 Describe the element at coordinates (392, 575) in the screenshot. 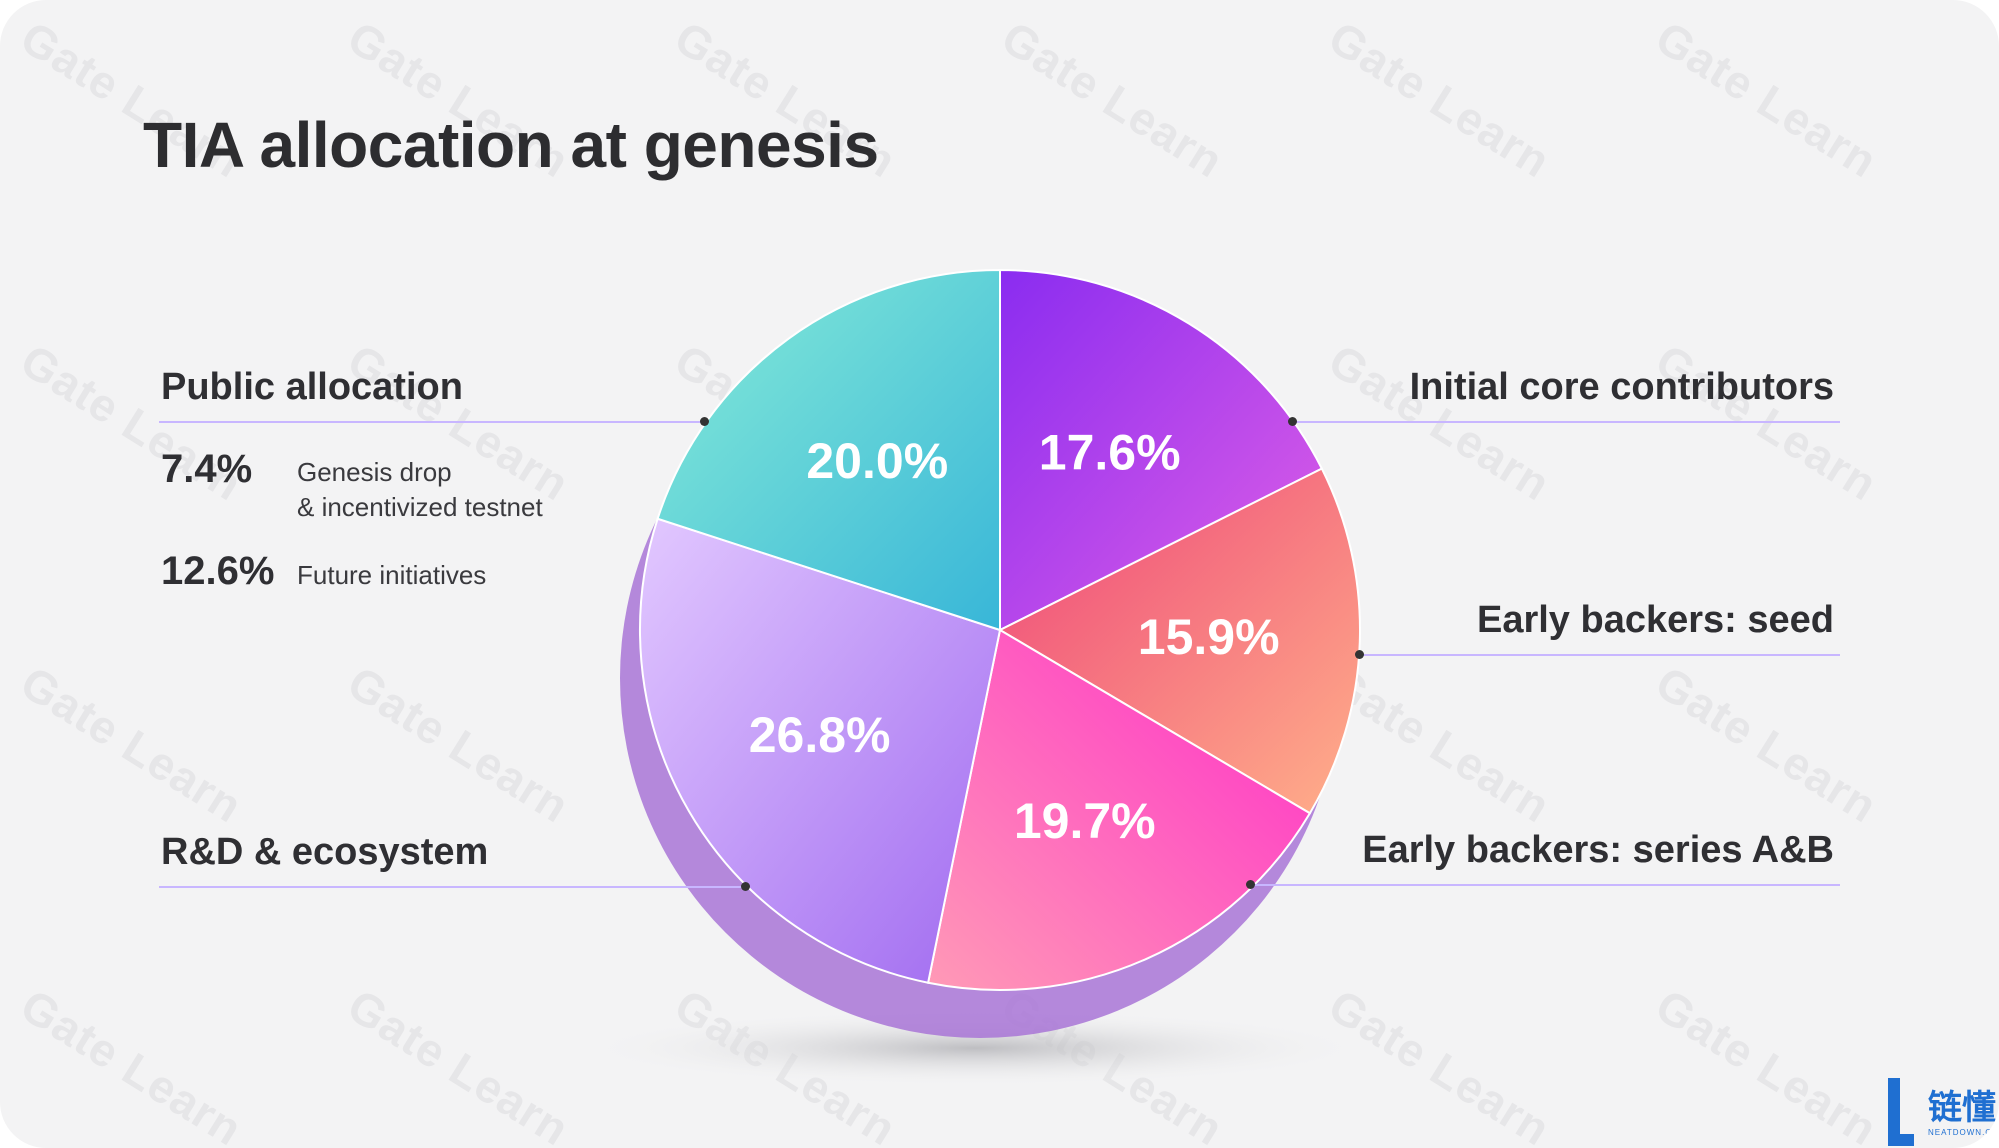

I see `public-breakdown-desc-2: Future initiatives` at that location.